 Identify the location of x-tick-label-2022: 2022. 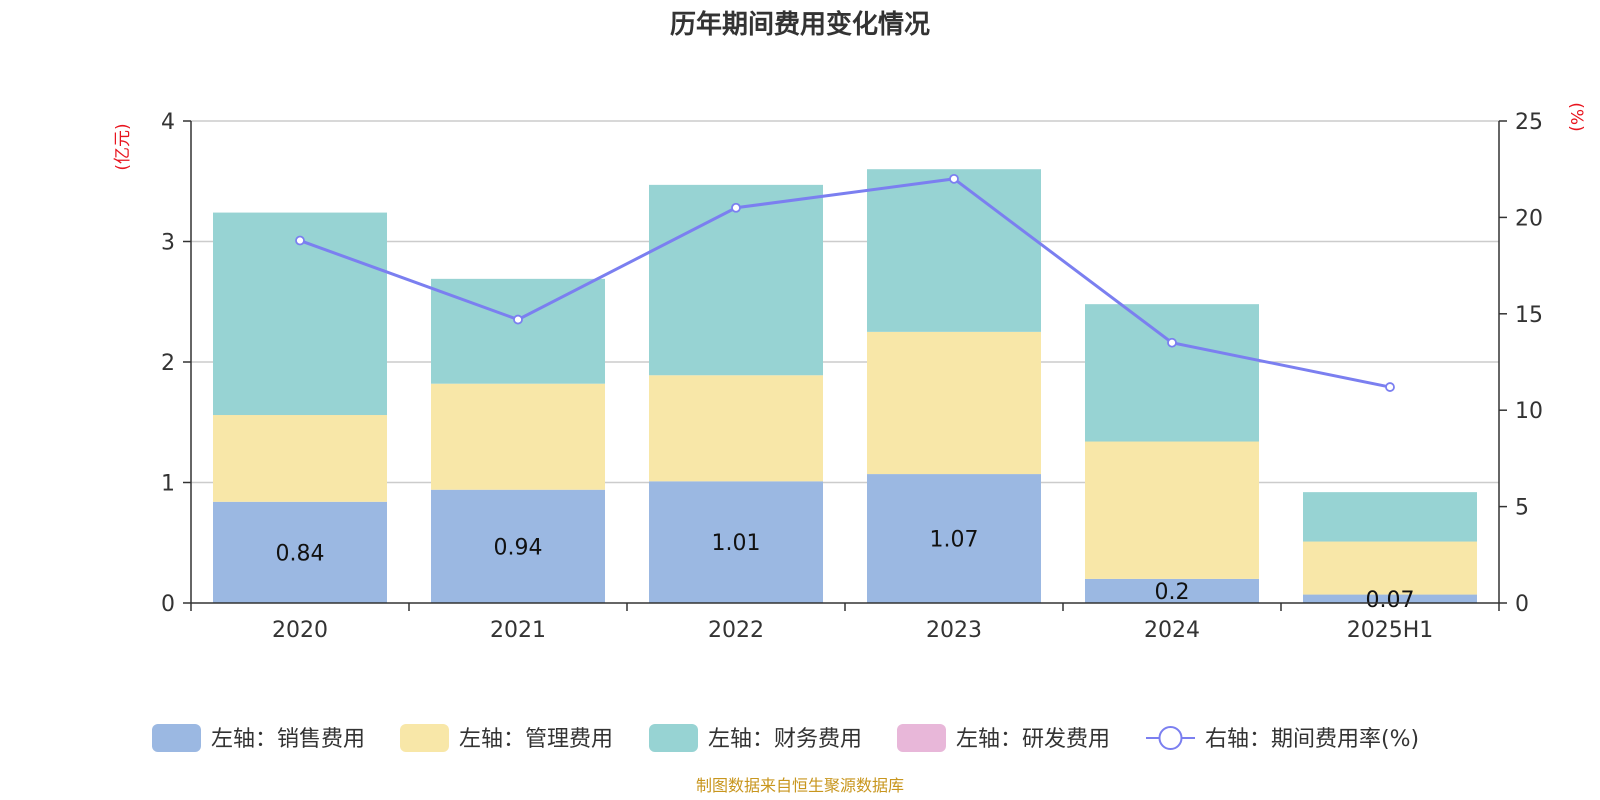
(736, 630).